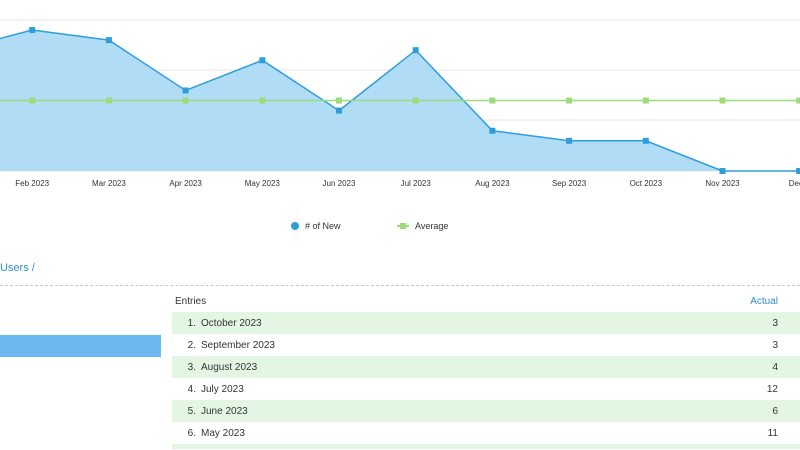 This screenshot has width=800, height=450. Describe the element at coordinates (263, 183) in the screenshot. I see `x-tick-label: May 2023` at that location.